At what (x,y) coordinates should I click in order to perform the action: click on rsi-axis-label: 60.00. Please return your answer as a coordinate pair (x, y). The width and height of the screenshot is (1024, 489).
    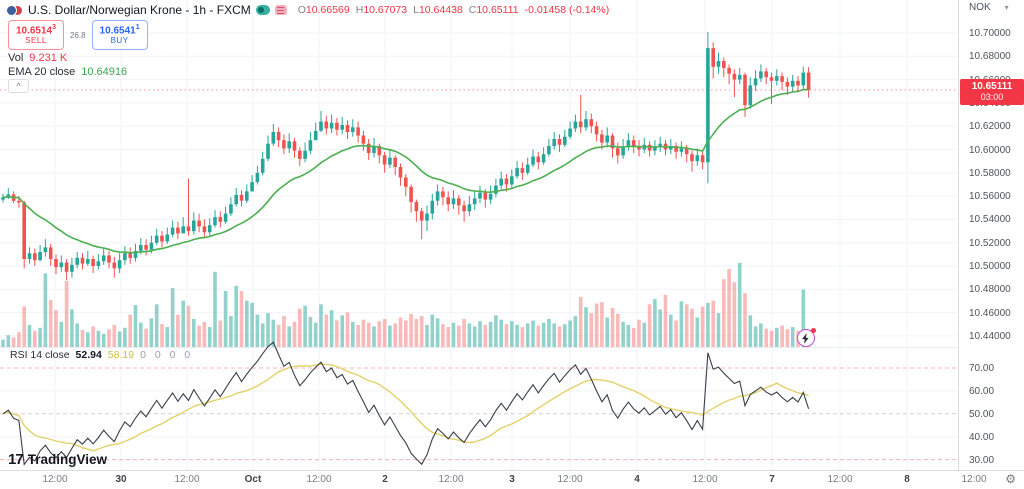
    Looking at the image, I should click on (982, 391).